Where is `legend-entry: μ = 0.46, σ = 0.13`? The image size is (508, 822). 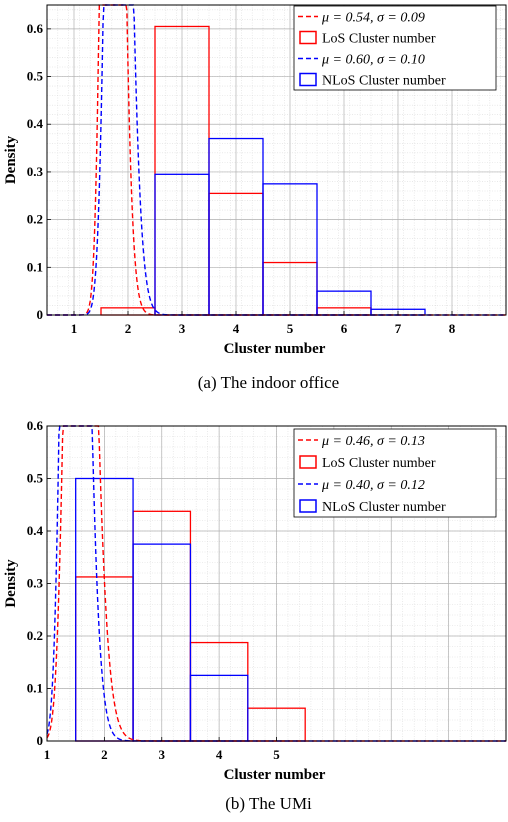
legend-entry: μ = 0.46, σ = 0.13 is located at coordinates (373, 441).